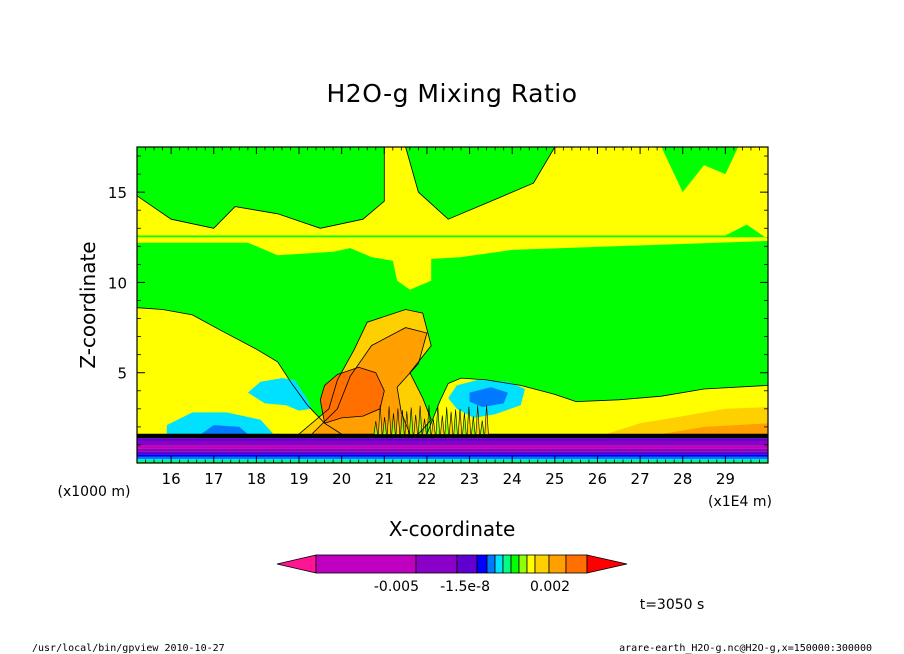 The height and width of the screenshot is (654, 904). What do you see at coordinates (426, 479) in the screenshot?
I see `x-tick-label-22: 22` at bounding box center [426, 479].